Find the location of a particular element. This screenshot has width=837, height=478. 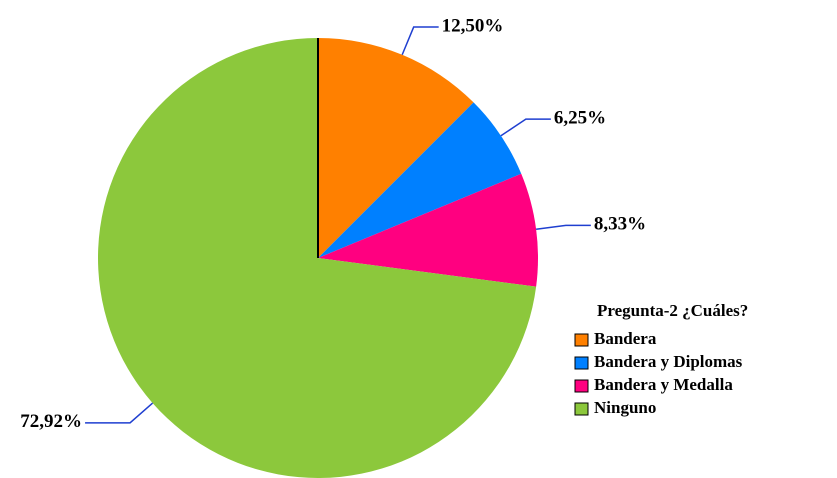

legend-label: Bandera y Diplomas is located at coordinates (668, 361).